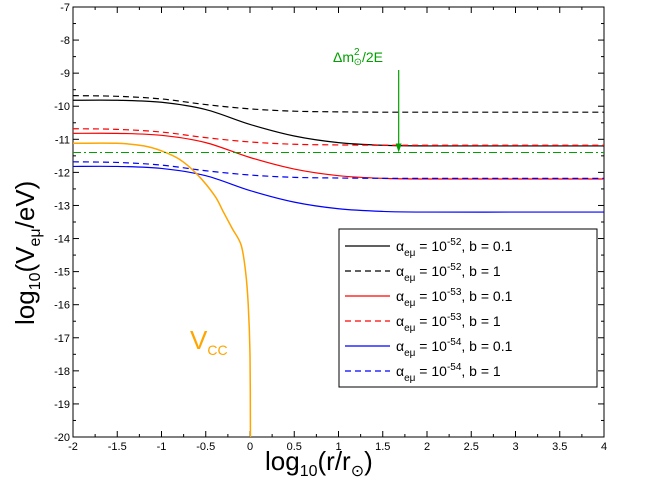 The image size is (654, 491). Describe the element at coordinates (427, 447) in the screenshot. I see `x-tick-label: 2` at that location.